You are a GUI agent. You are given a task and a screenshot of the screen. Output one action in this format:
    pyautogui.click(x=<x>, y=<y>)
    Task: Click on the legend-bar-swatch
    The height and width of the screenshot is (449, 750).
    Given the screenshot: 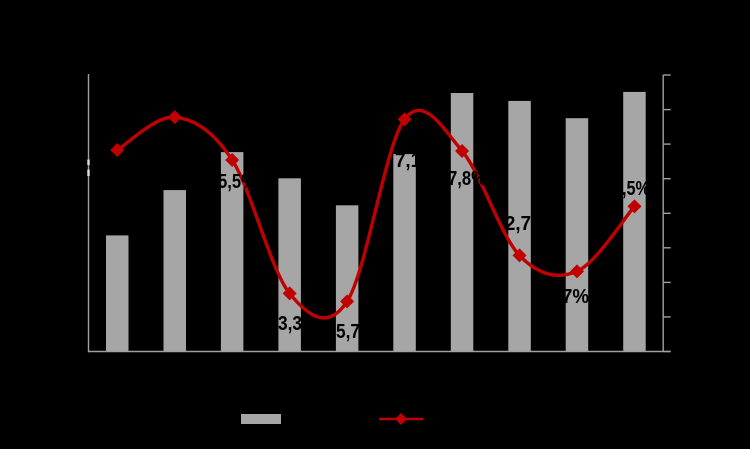 What is the action you would take?
    pyautogui.click(x=261, y=419)
    